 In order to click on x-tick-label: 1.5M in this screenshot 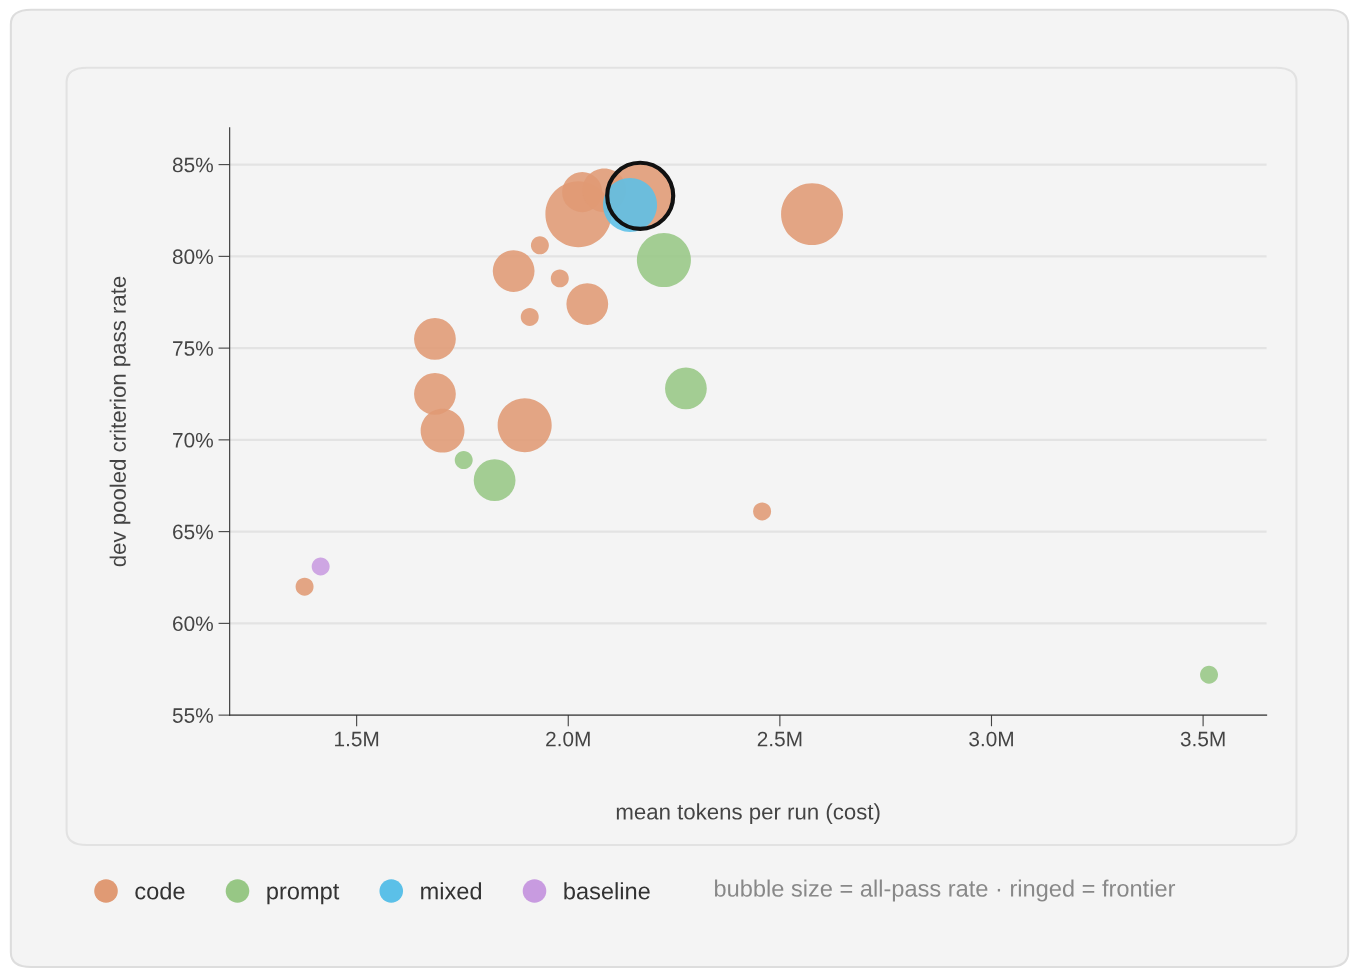, I will do `click(357, 739)`.